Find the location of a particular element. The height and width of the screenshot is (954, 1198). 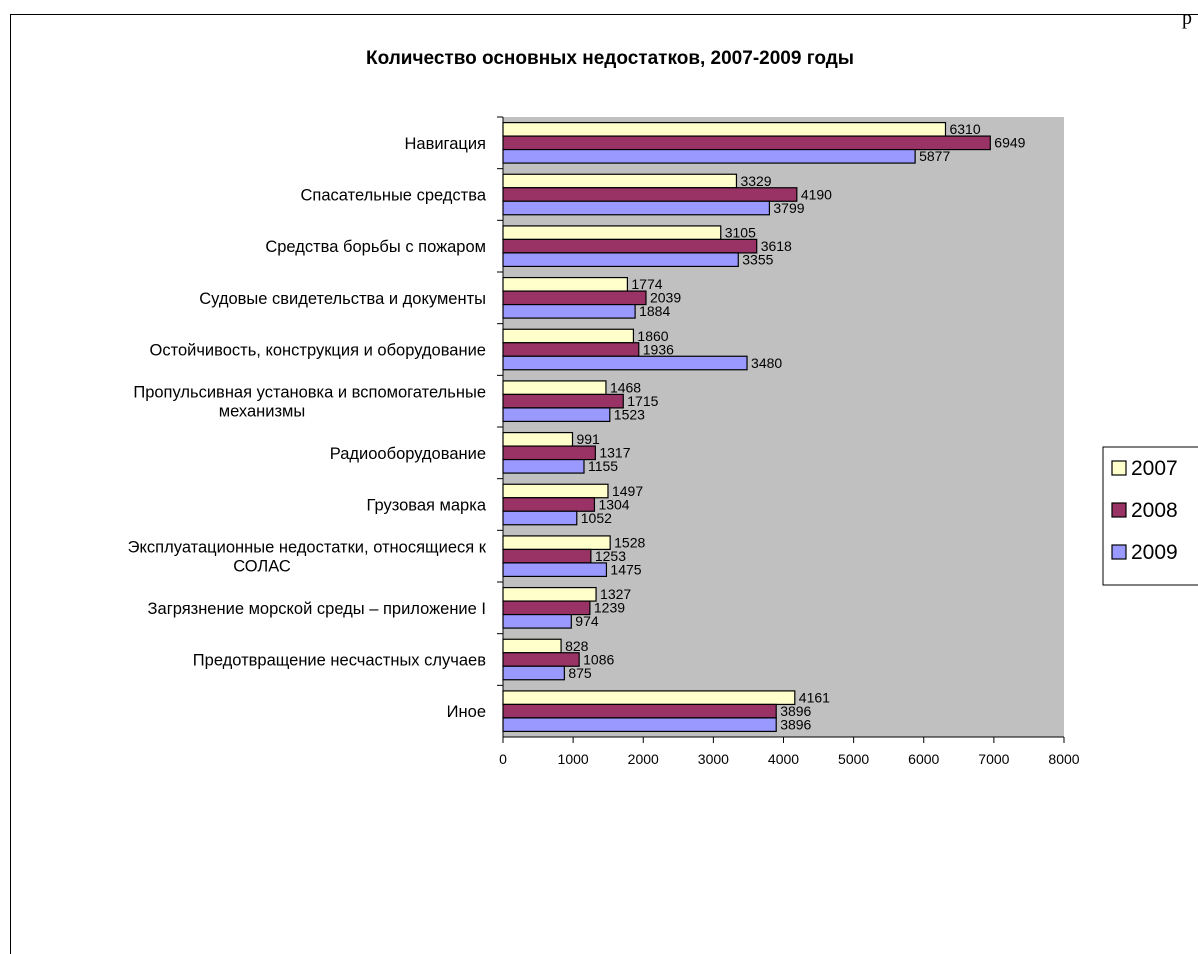

data-label-2007-3: 1774 is located at coordinates (646, 284).